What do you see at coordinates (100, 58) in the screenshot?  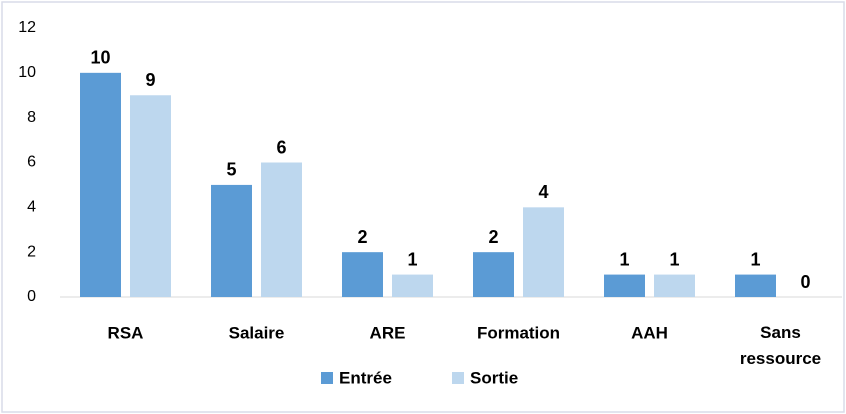 I see `data-label: 10` at bounding box center [100, 58].